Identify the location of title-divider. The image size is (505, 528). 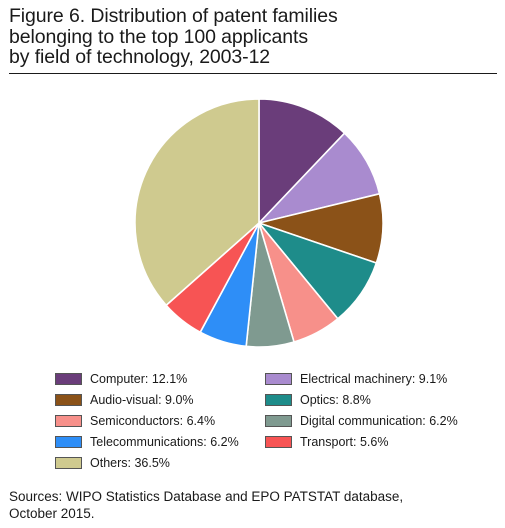
(253, 73).